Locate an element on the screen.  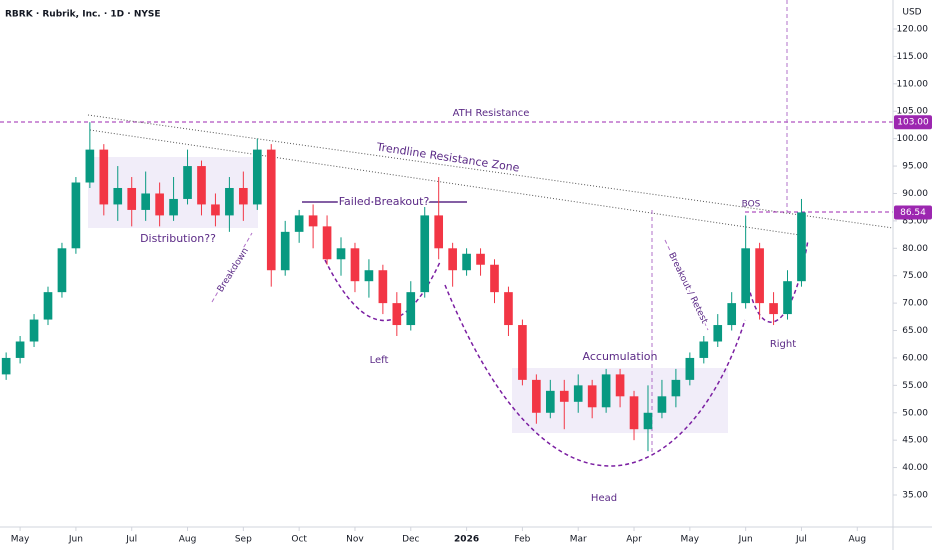
annotation: ATH Resistance is located at coordinates (491, 113).